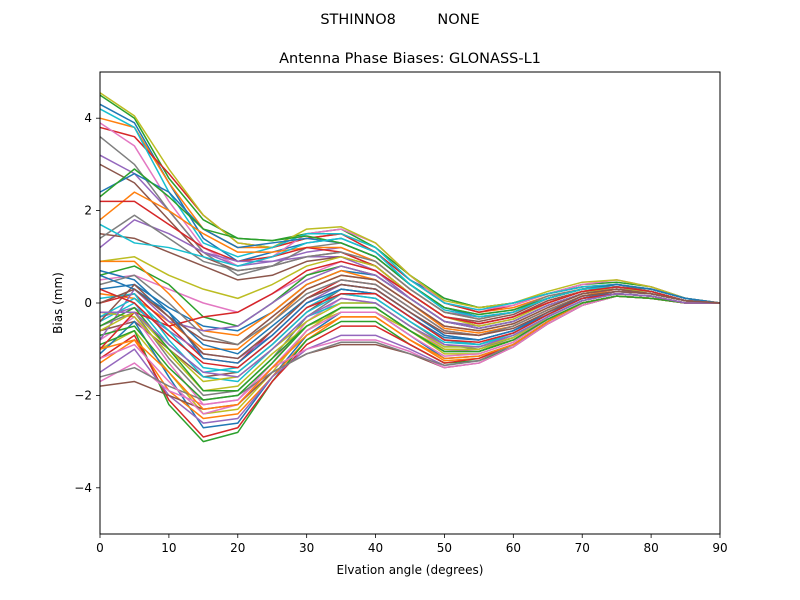  What do you see at coordinates (375, 548) in the screenshot?
I see `x-tick-label: 40` at bounding box center [375, 548].